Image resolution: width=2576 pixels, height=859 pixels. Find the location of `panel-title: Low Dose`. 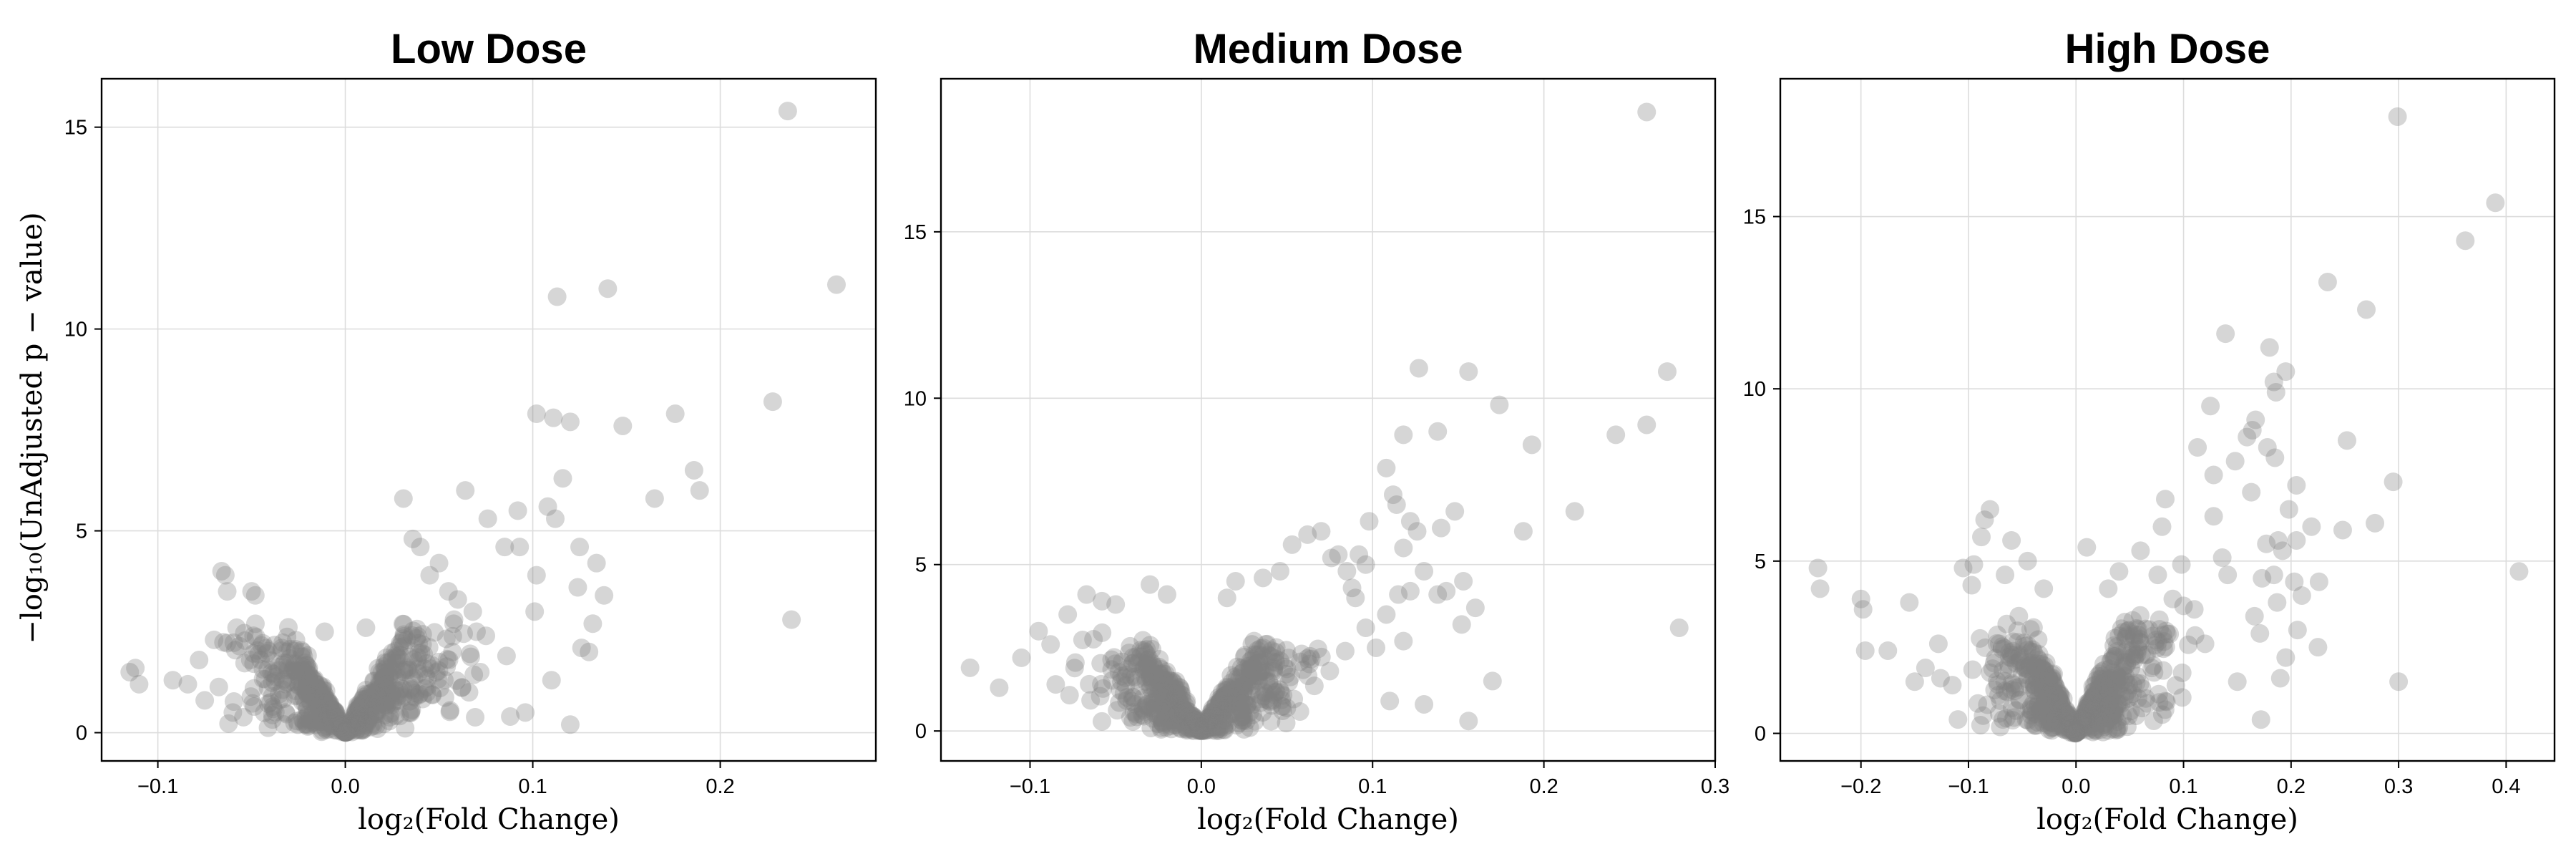

panel-title: Low Dose is located at coordinates (489, 49).